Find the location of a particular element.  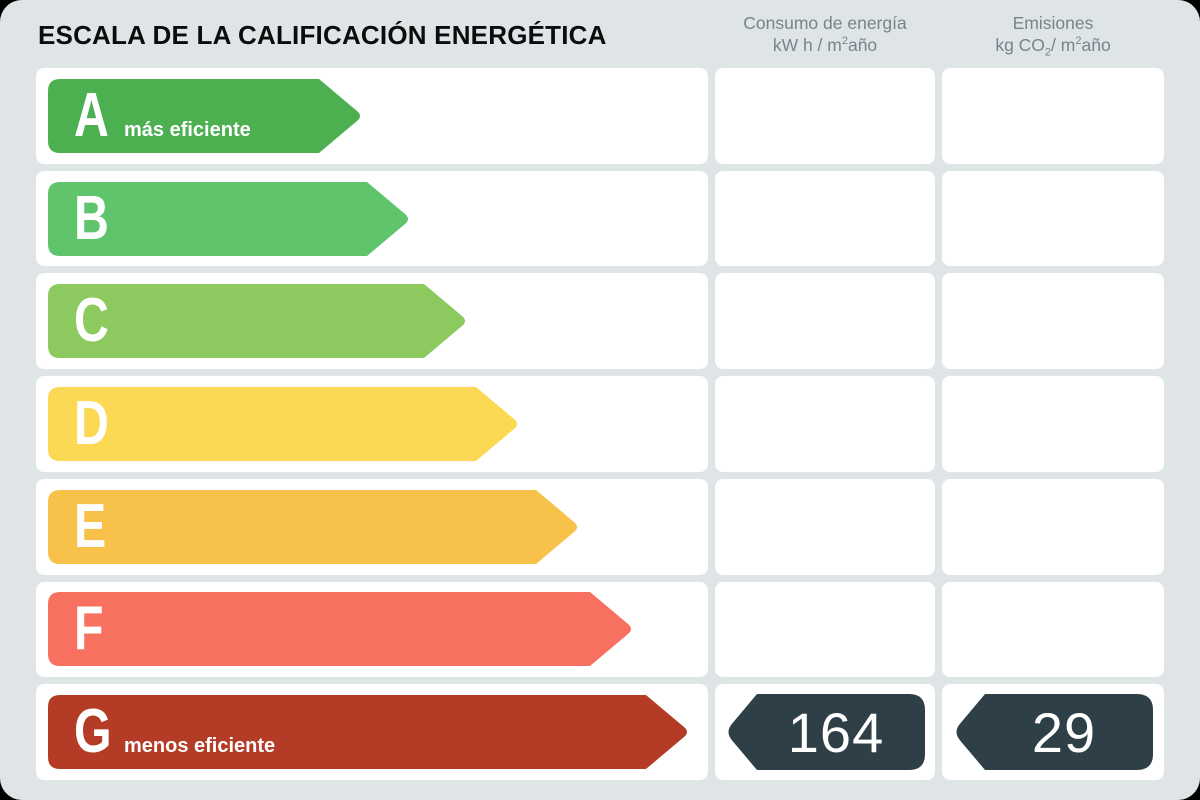

rating-bar-b: B is located at coordinates (229, 218).